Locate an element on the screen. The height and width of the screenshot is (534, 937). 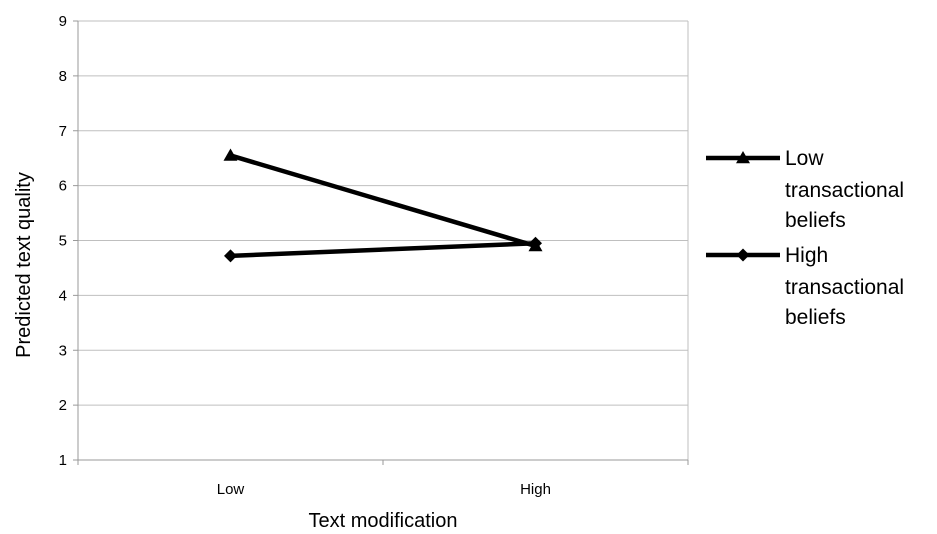
legend-label-1-line-0: High is located at coordinates (806, 255).